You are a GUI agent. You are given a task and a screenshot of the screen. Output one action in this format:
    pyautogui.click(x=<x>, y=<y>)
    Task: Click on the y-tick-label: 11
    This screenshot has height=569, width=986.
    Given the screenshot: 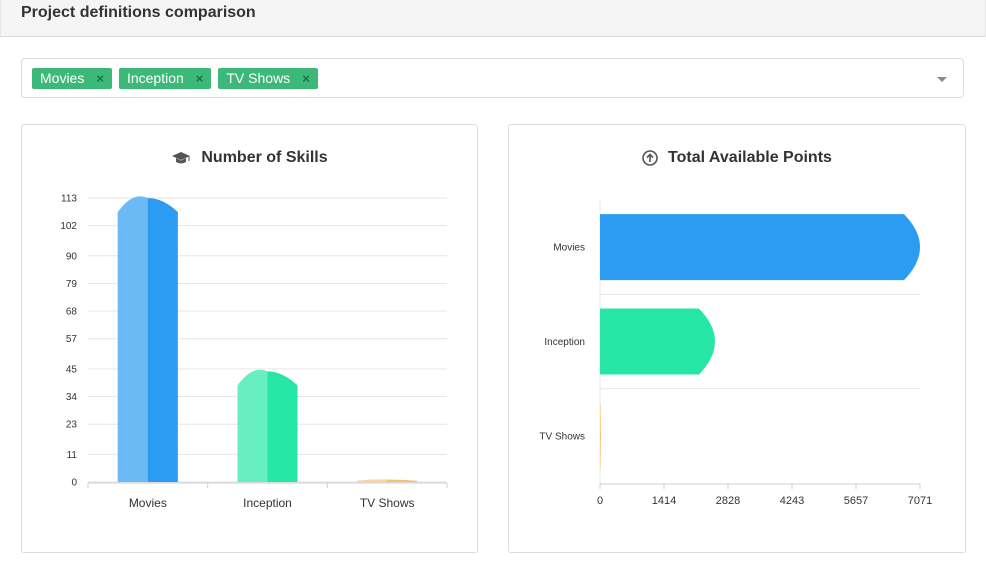 What is the action you would take?
    pyautogui.click(x=72, y=455)
    